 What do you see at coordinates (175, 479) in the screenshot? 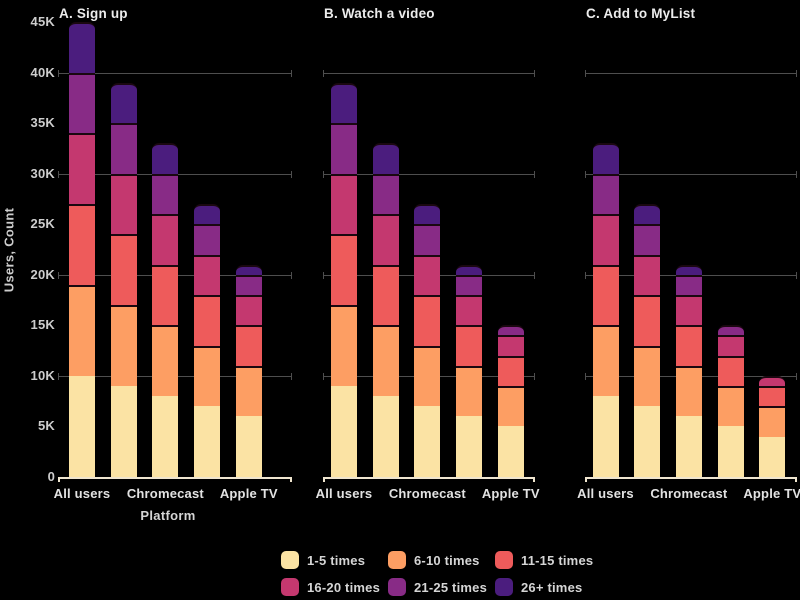
I see `x-axis-line` at bounding box center [175, 479].